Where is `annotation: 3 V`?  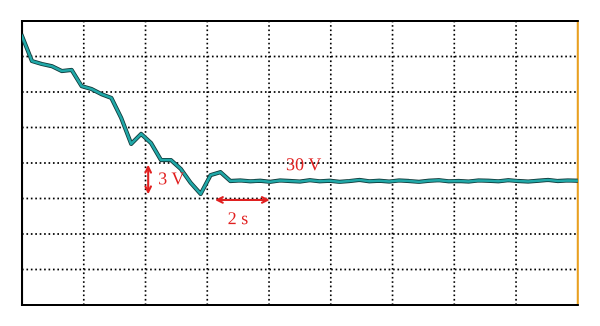
annotation: 3 V is located at coordinates (171, 178).